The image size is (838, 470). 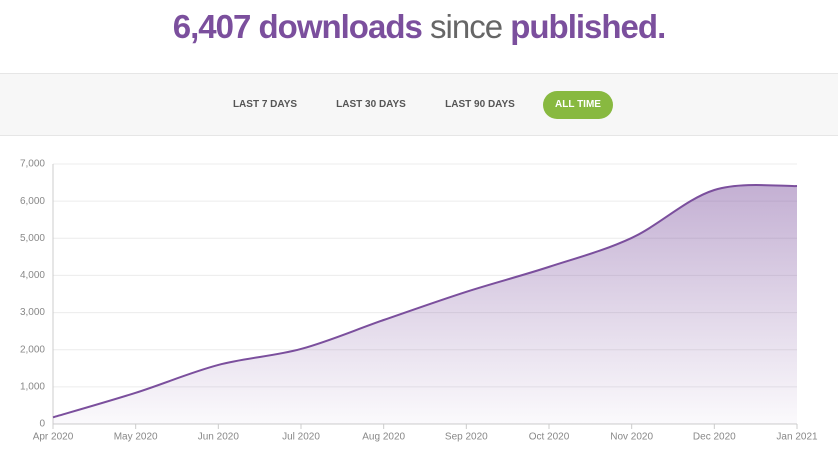 I want to click on y-tick-label: 6,000, so click(x=32, y=201).